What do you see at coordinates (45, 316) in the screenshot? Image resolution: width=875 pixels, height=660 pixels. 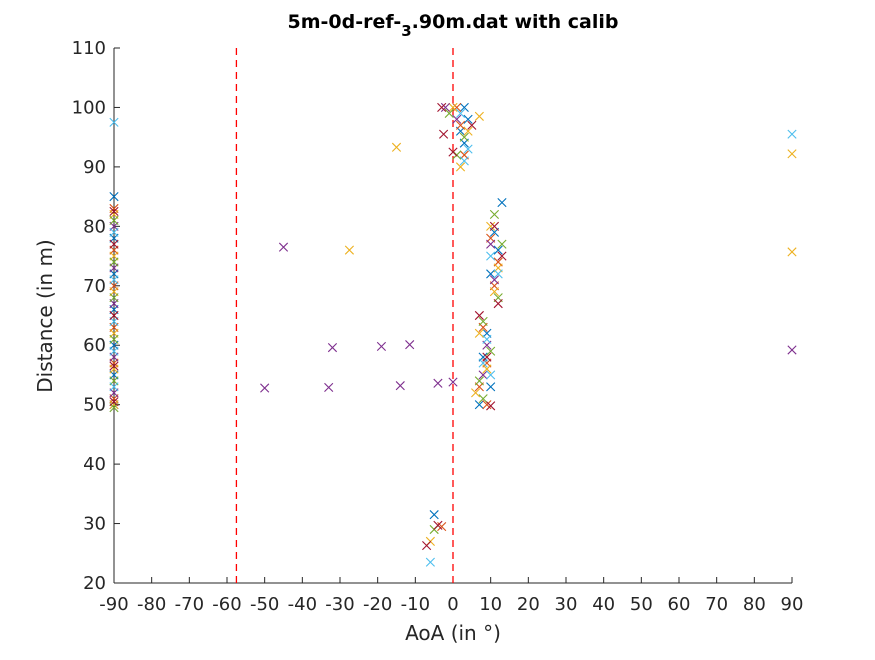 I see `y-axis-label: Distance (in m)` at bounding box center [45, 316].